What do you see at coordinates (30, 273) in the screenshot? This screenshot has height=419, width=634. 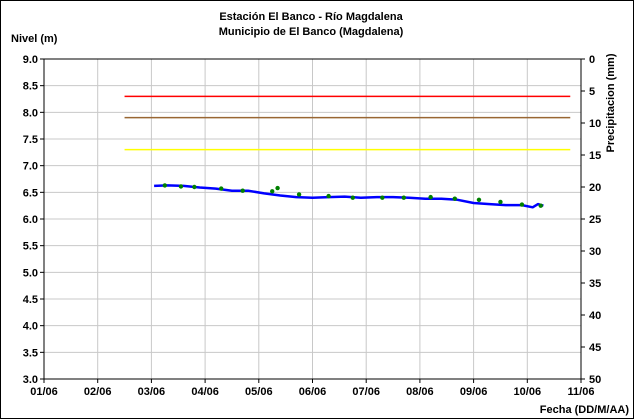 I see `y-tick-label: 5.0` at bounding box center [30, 273].